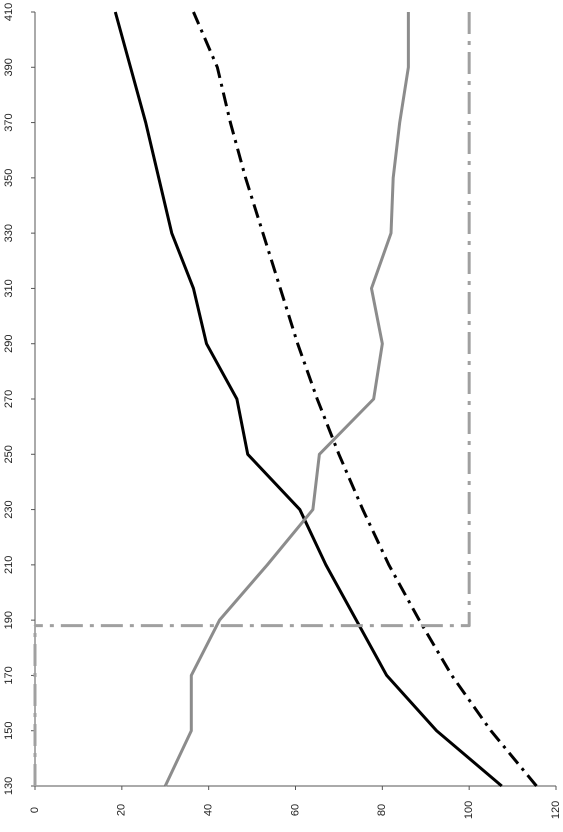 The width and height of the screenshot is (563, 832). What do you see at coordinates (9, 675) in the screenshot?
I see `x-tick-label: 170` at bounding box center [9, 675].